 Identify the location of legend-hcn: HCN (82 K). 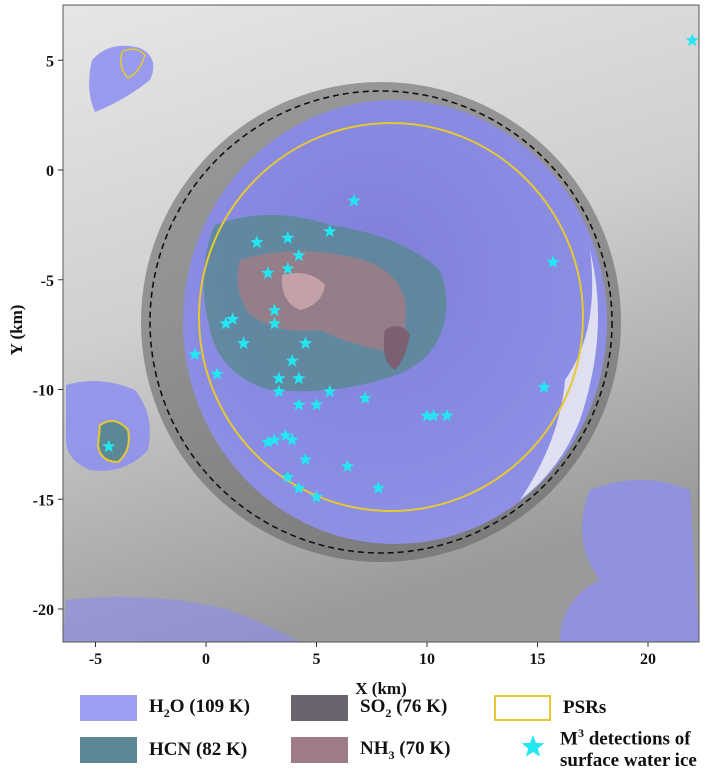
(163, 750).